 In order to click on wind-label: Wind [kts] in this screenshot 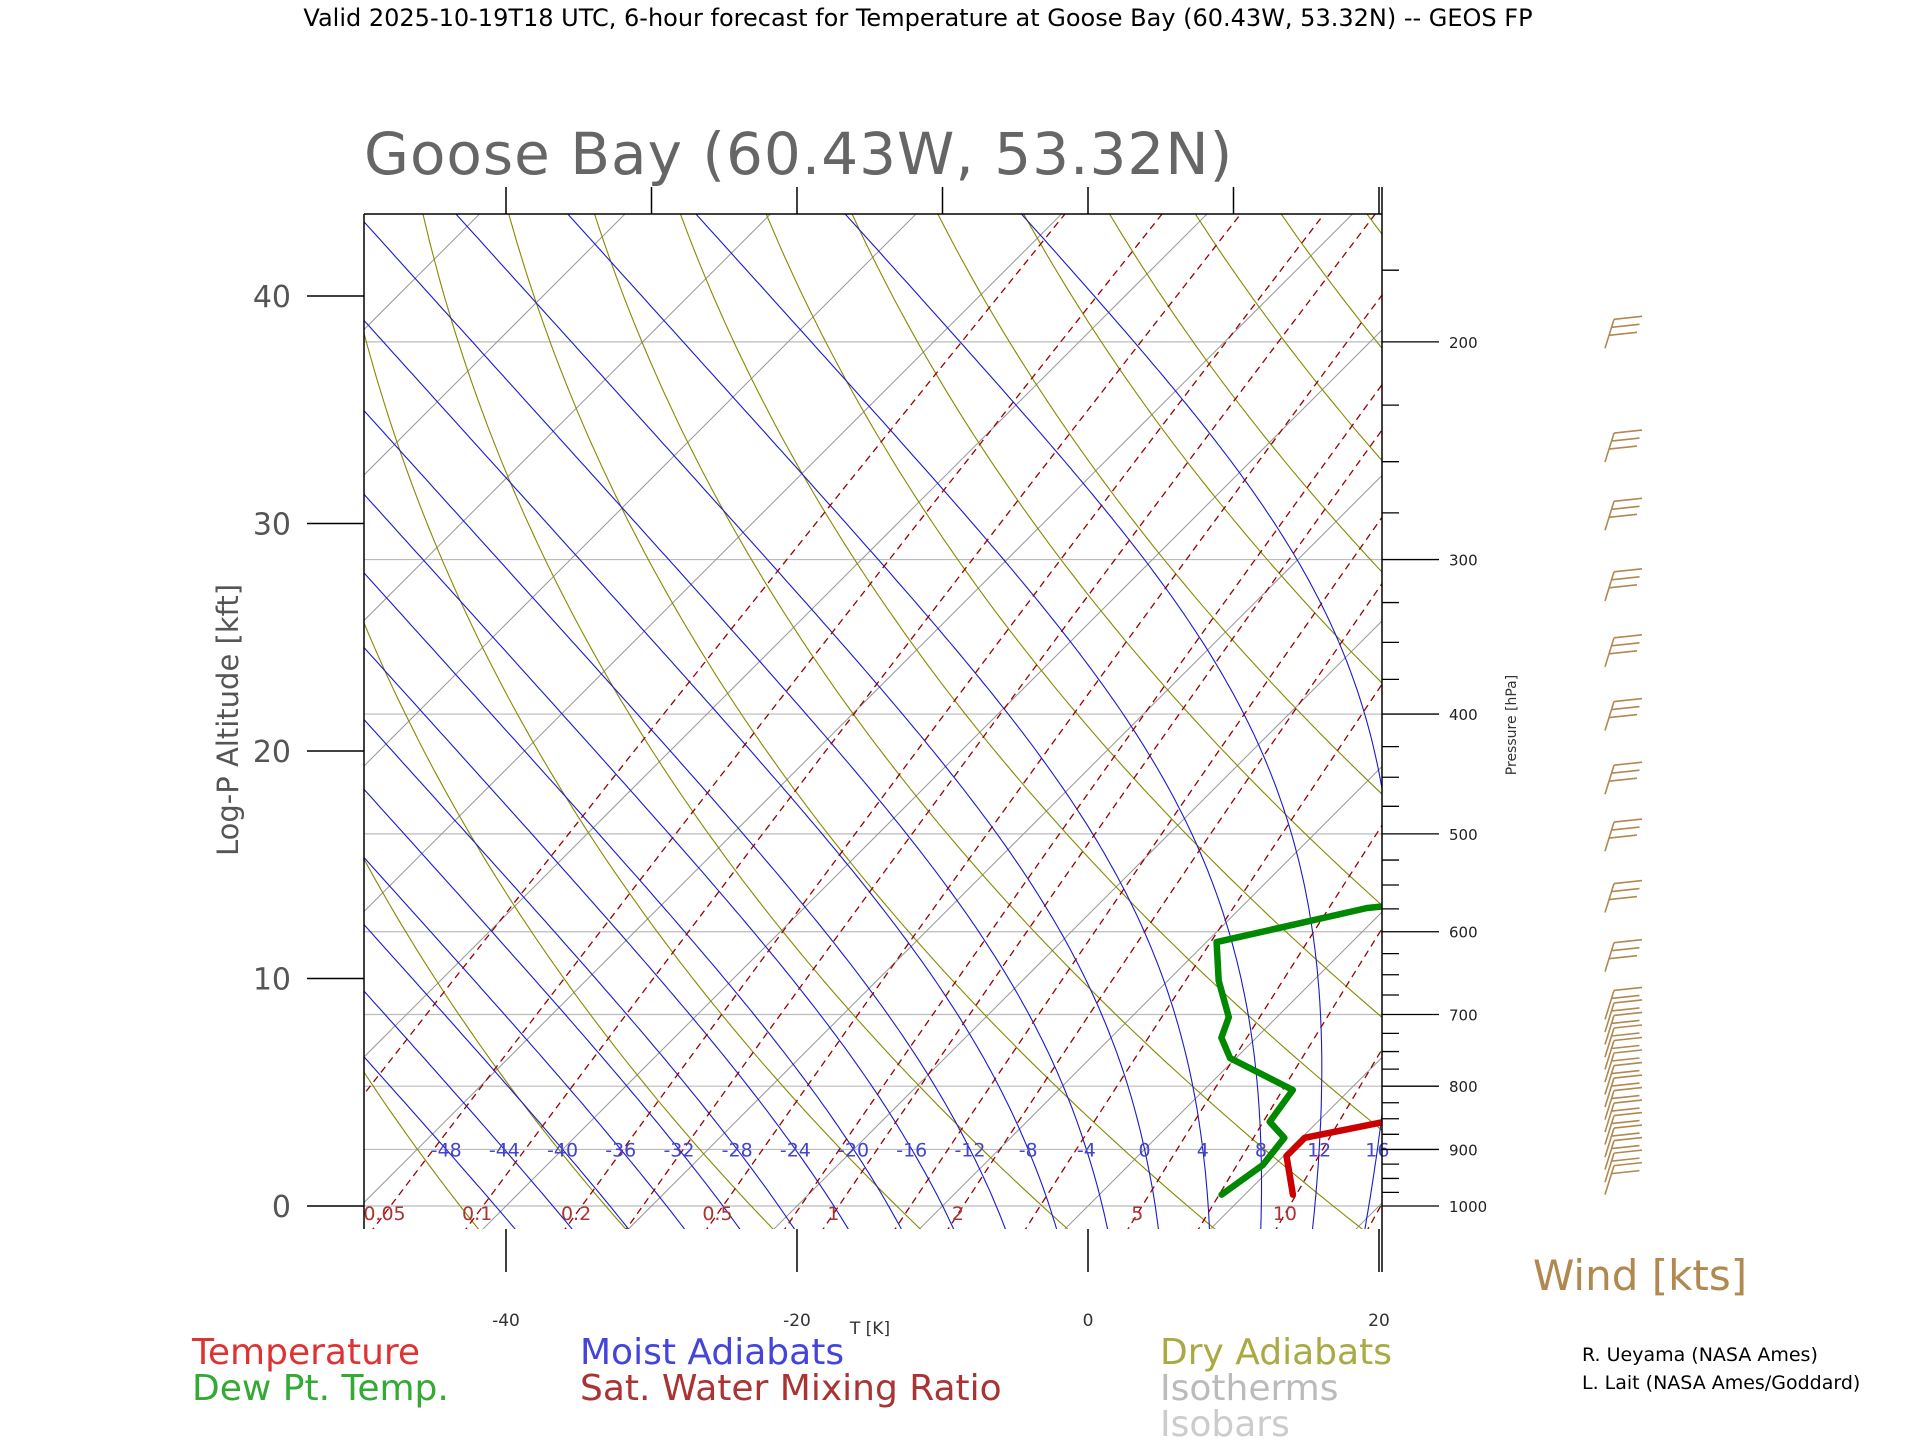, I will do `click(1640, 1275)`.